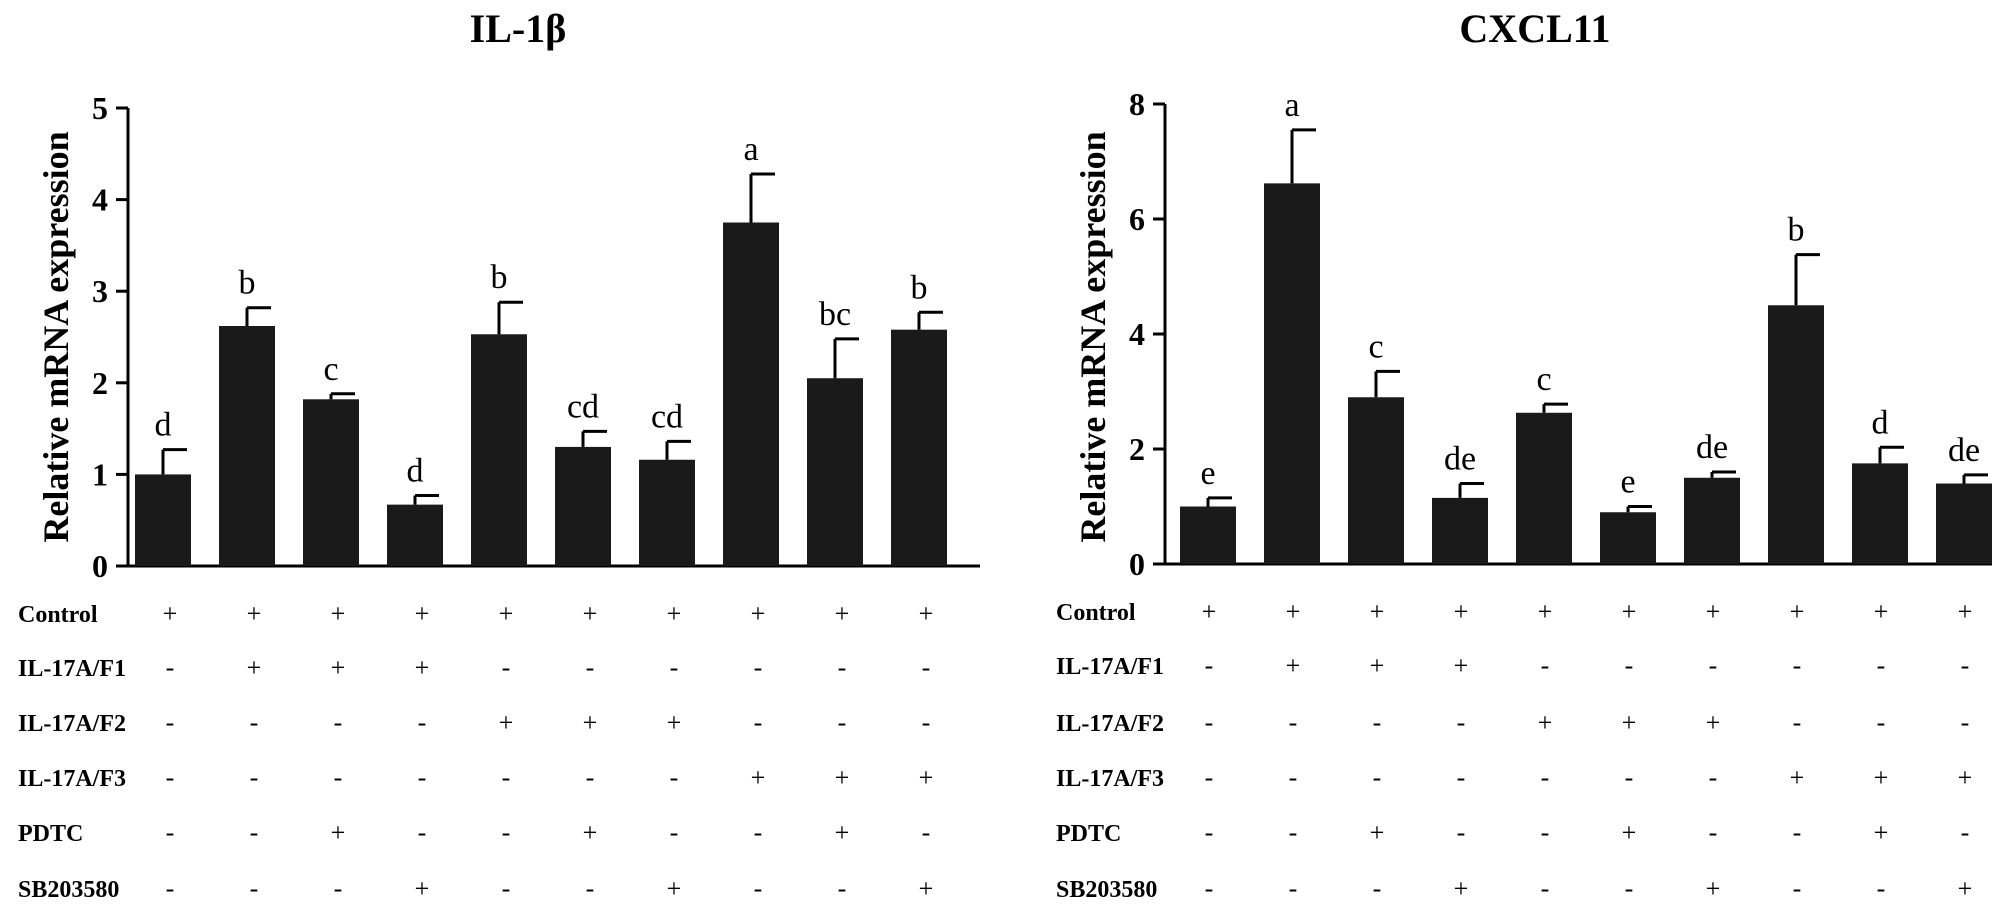  I want to click on significance-letter: bc, so click(835, 314).